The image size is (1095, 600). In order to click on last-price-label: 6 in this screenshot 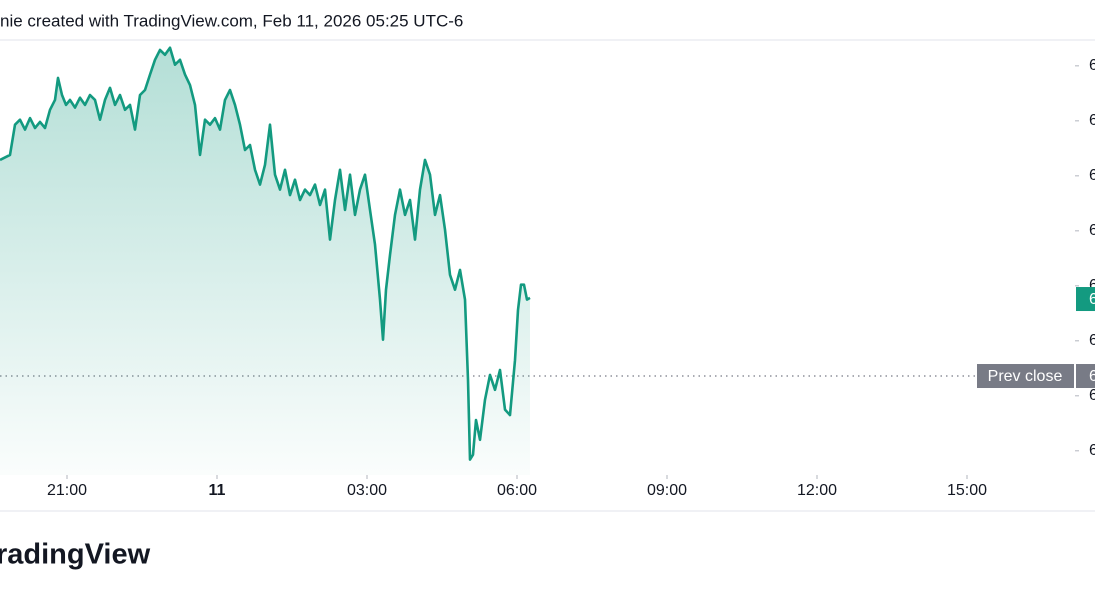, I will do `click(1092, 299)`.